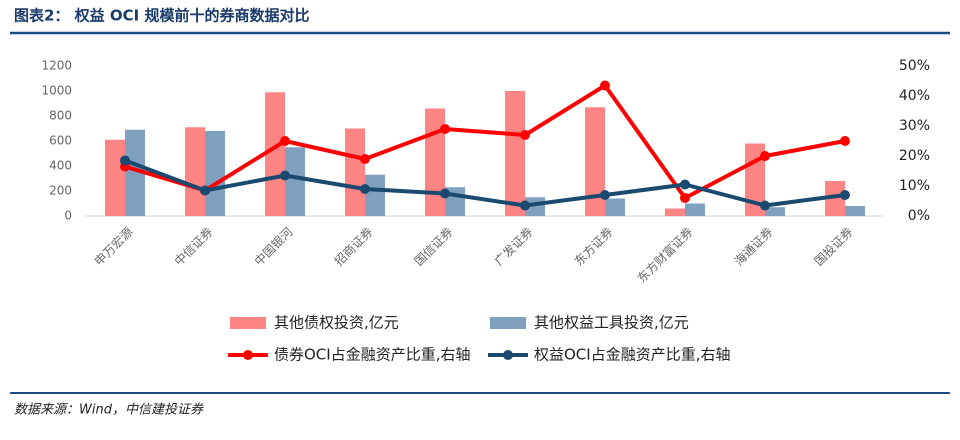  I want to click on y-tick-label: 0, so click(68, 216).